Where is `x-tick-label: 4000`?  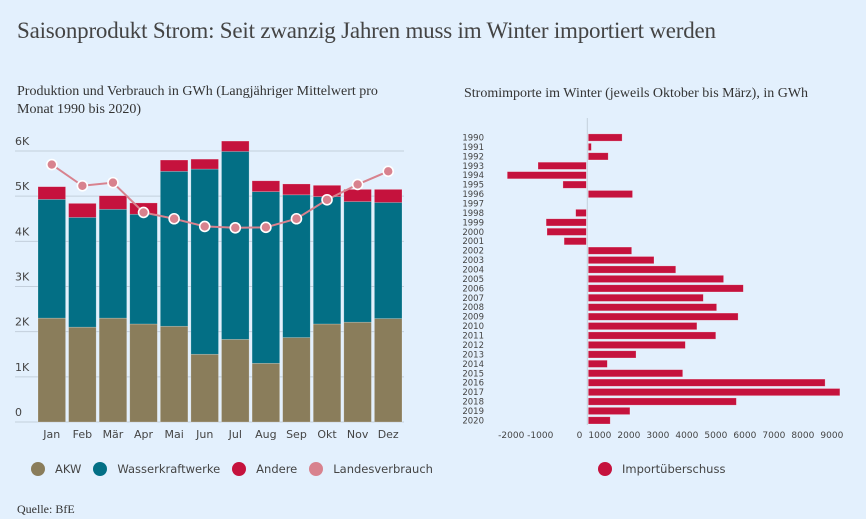
x-tick-label: 4000 is located at coordinates (686, 436).